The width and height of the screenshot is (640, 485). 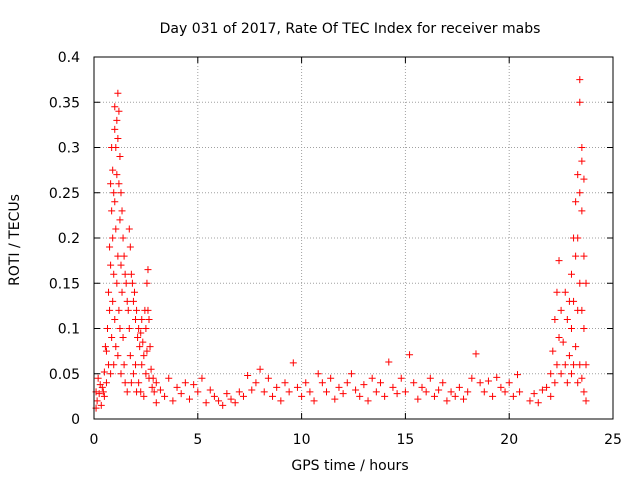 What do you see at coordinates (64, 103) in the screenshot?
I see `y-tick-label: 0.35` at bounding box center [64, 103].